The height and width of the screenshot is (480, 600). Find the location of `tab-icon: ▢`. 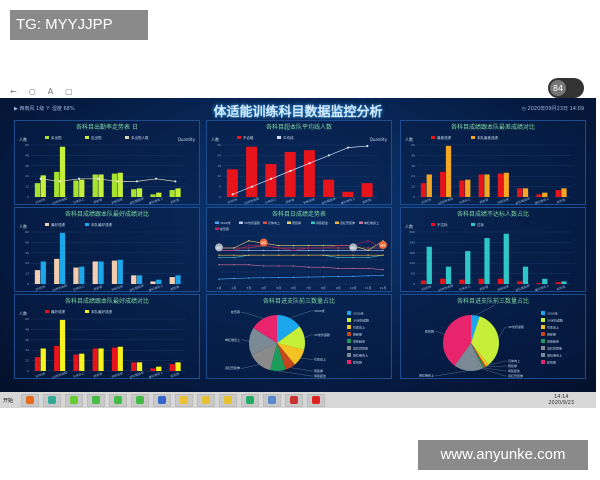

tab-icon: ▢ is located at coordinates (69, 91).